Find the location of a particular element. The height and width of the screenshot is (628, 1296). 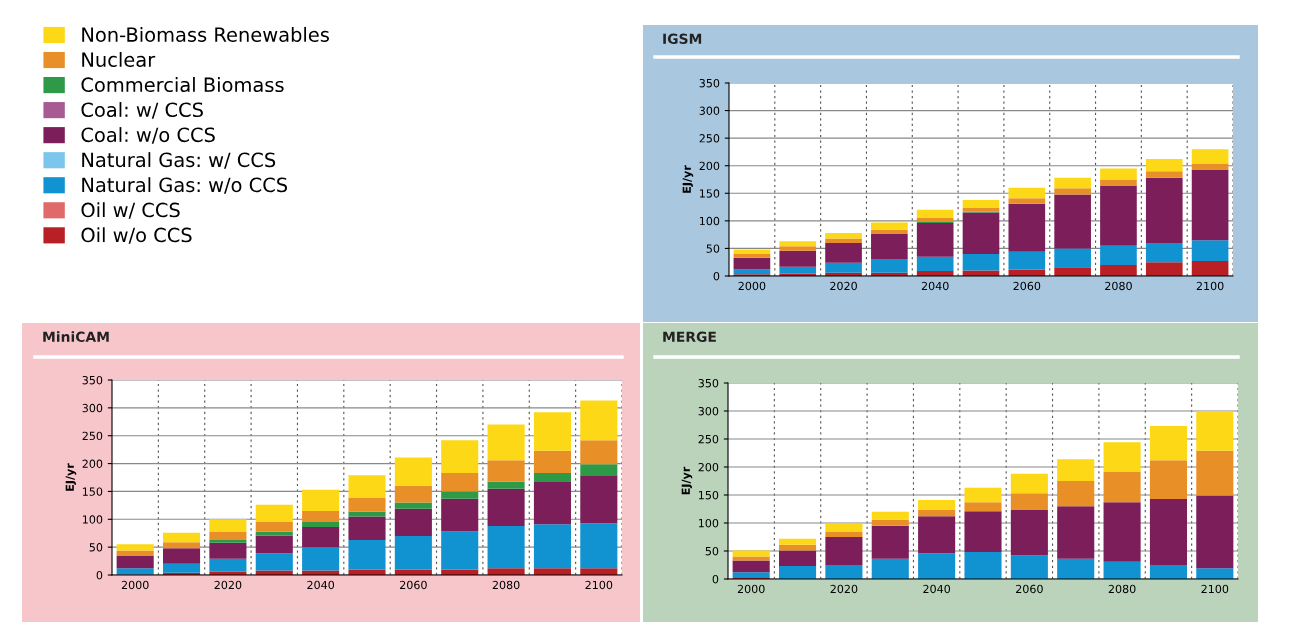

legend-label: Natural Gas: w/o CCS is located at coordinates (185, 185).